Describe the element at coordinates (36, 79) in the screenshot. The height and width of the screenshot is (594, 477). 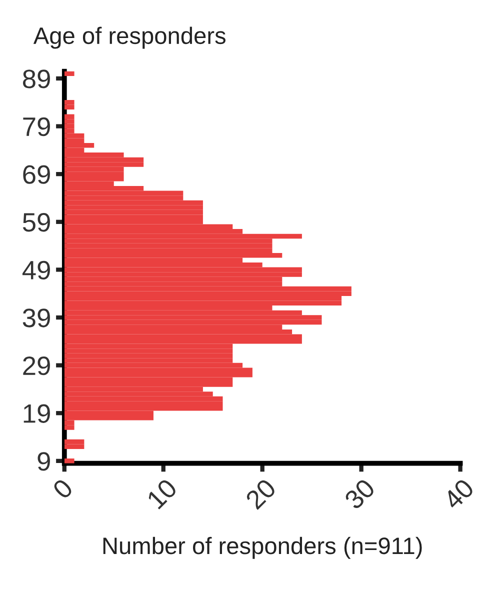
I see `y-tick-label: 89` at that location.